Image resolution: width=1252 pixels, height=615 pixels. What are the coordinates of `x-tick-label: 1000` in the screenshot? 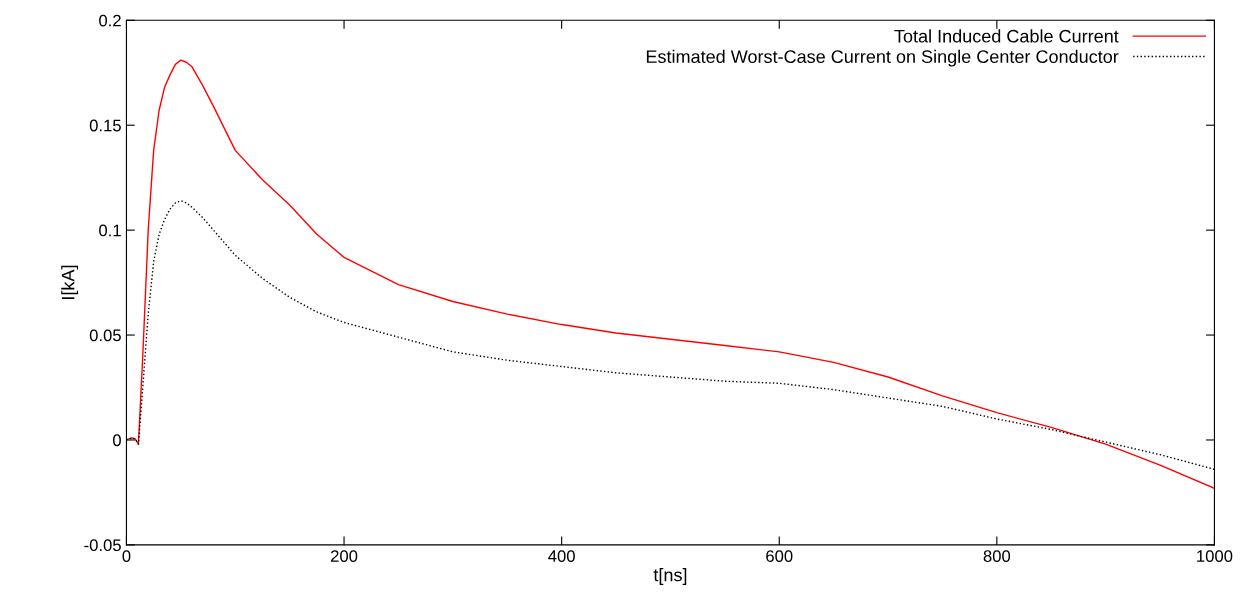 It's located at (1215, 556).